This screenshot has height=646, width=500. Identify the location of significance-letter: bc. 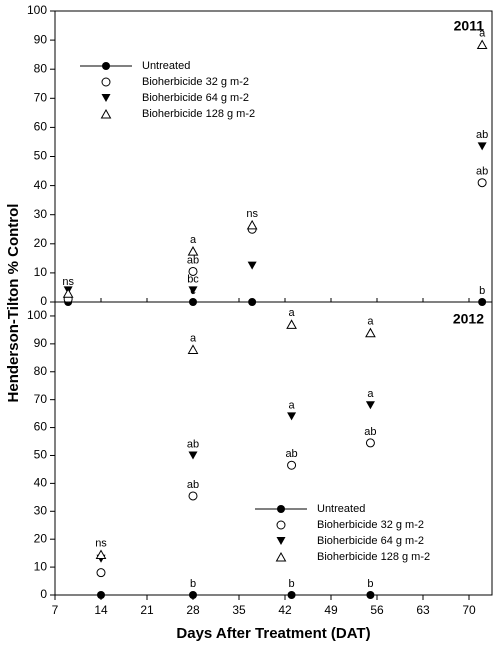
(193, 279).